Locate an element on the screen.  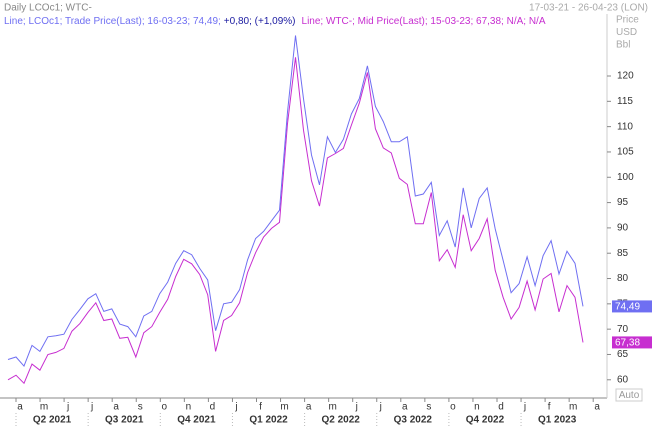
quarter-label: Q2 2021 is located at coordinates (52, 420).